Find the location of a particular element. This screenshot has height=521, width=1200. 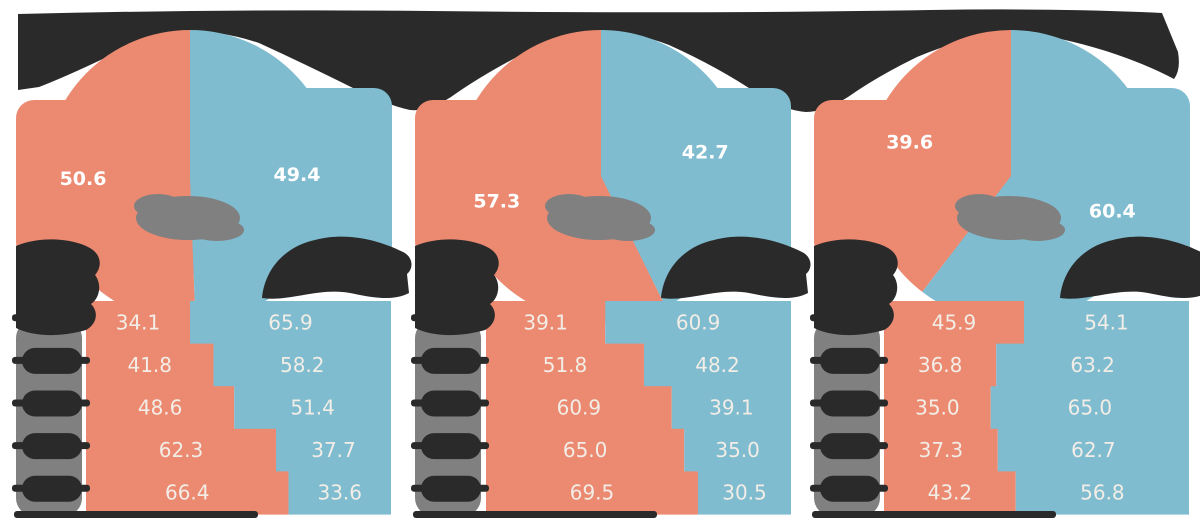

pie-value-label-salmon: 50.6 is located at coordinates (83, 179).